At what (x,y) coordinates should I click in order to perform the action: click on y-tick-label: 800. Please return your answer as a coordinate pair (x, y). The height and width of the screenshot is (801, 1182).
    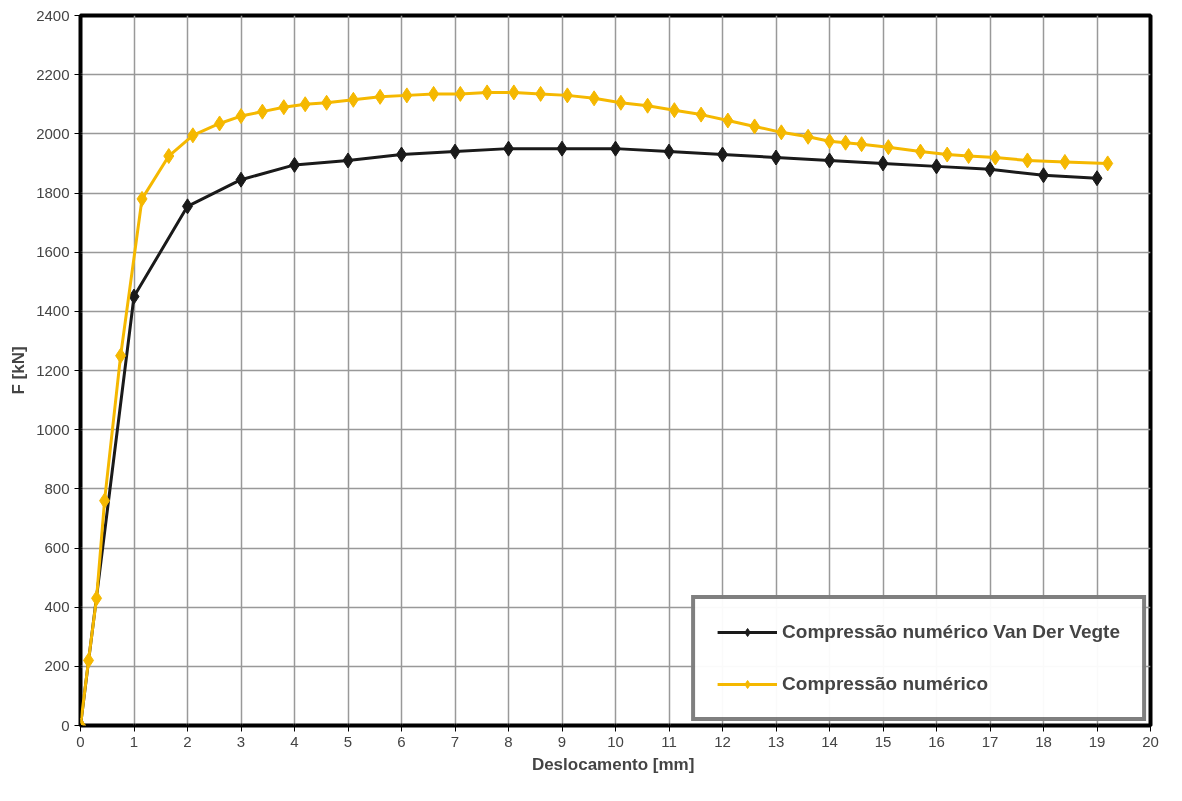
    Looking at the image, I should click on (57, 488).